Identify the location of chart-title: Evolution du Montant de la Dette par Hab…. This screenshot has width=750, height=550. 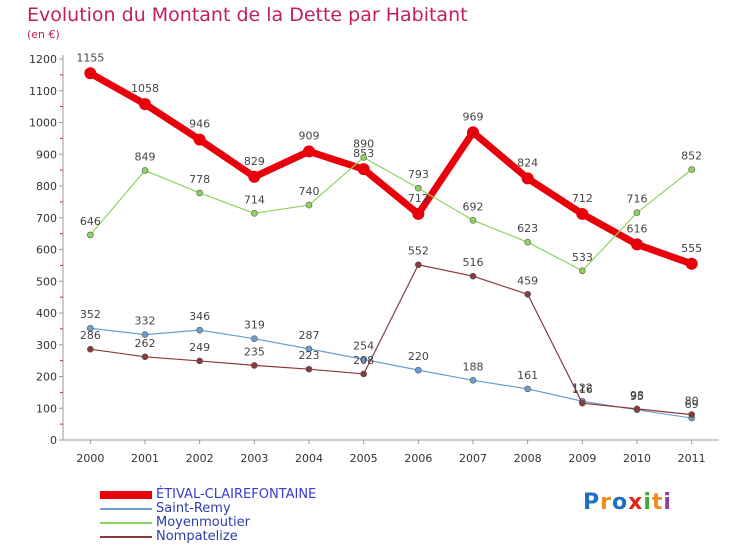
(247, 15).